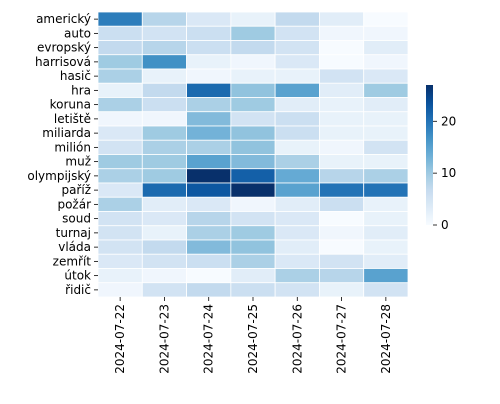  What do you see at coordinates (81, 90) in the screenshot?
I see `row-label: hra` at bounding box center [81, 90].